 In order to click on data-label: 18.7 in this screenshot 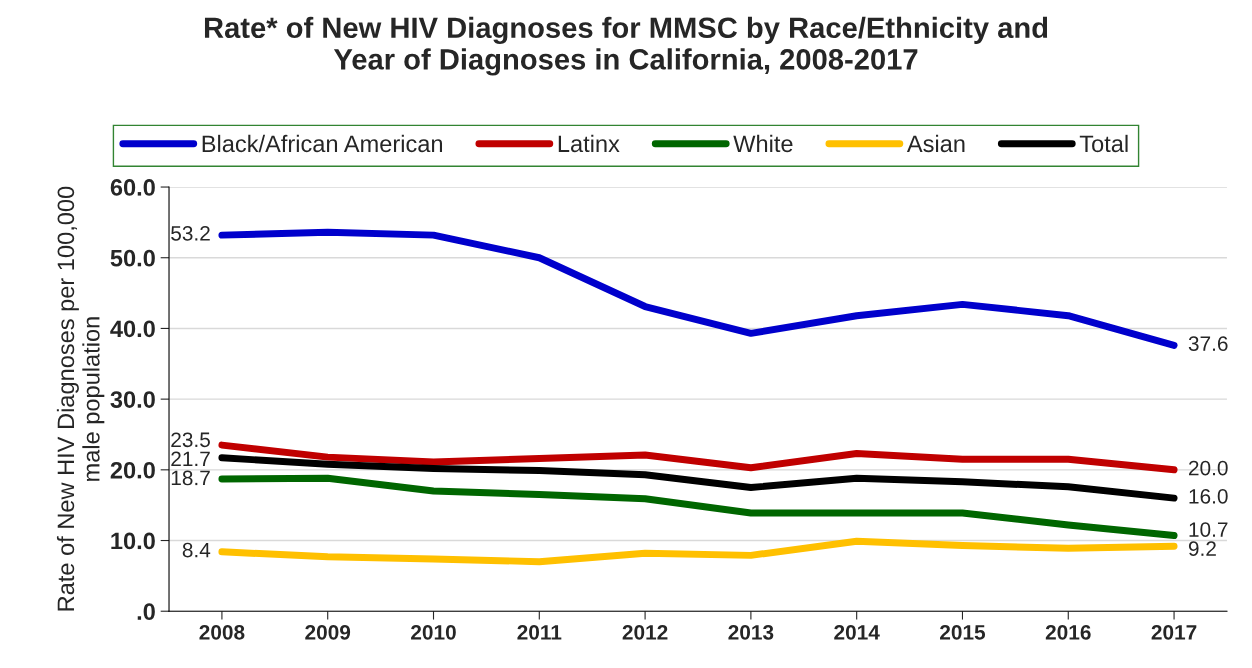, I will do `click(190, 478)`.